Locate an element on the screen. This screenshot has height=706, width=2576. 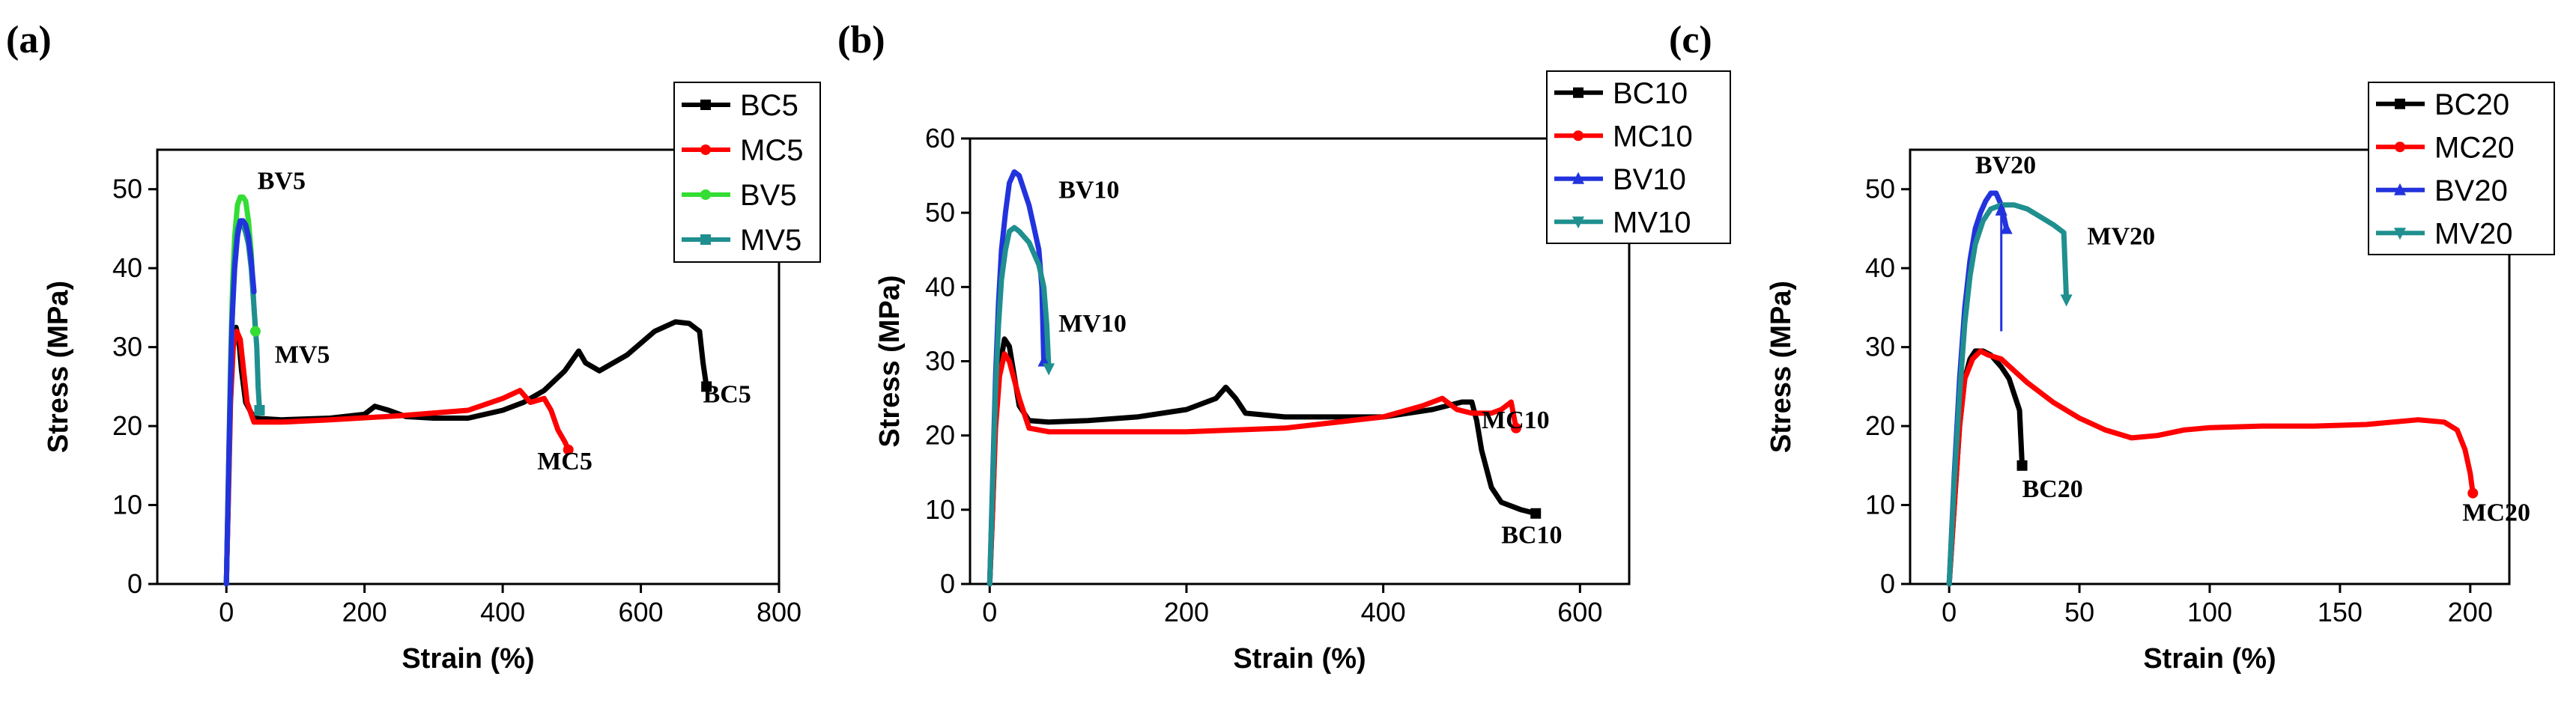
legend-label: BV5 is located at coordinates (769, 195).